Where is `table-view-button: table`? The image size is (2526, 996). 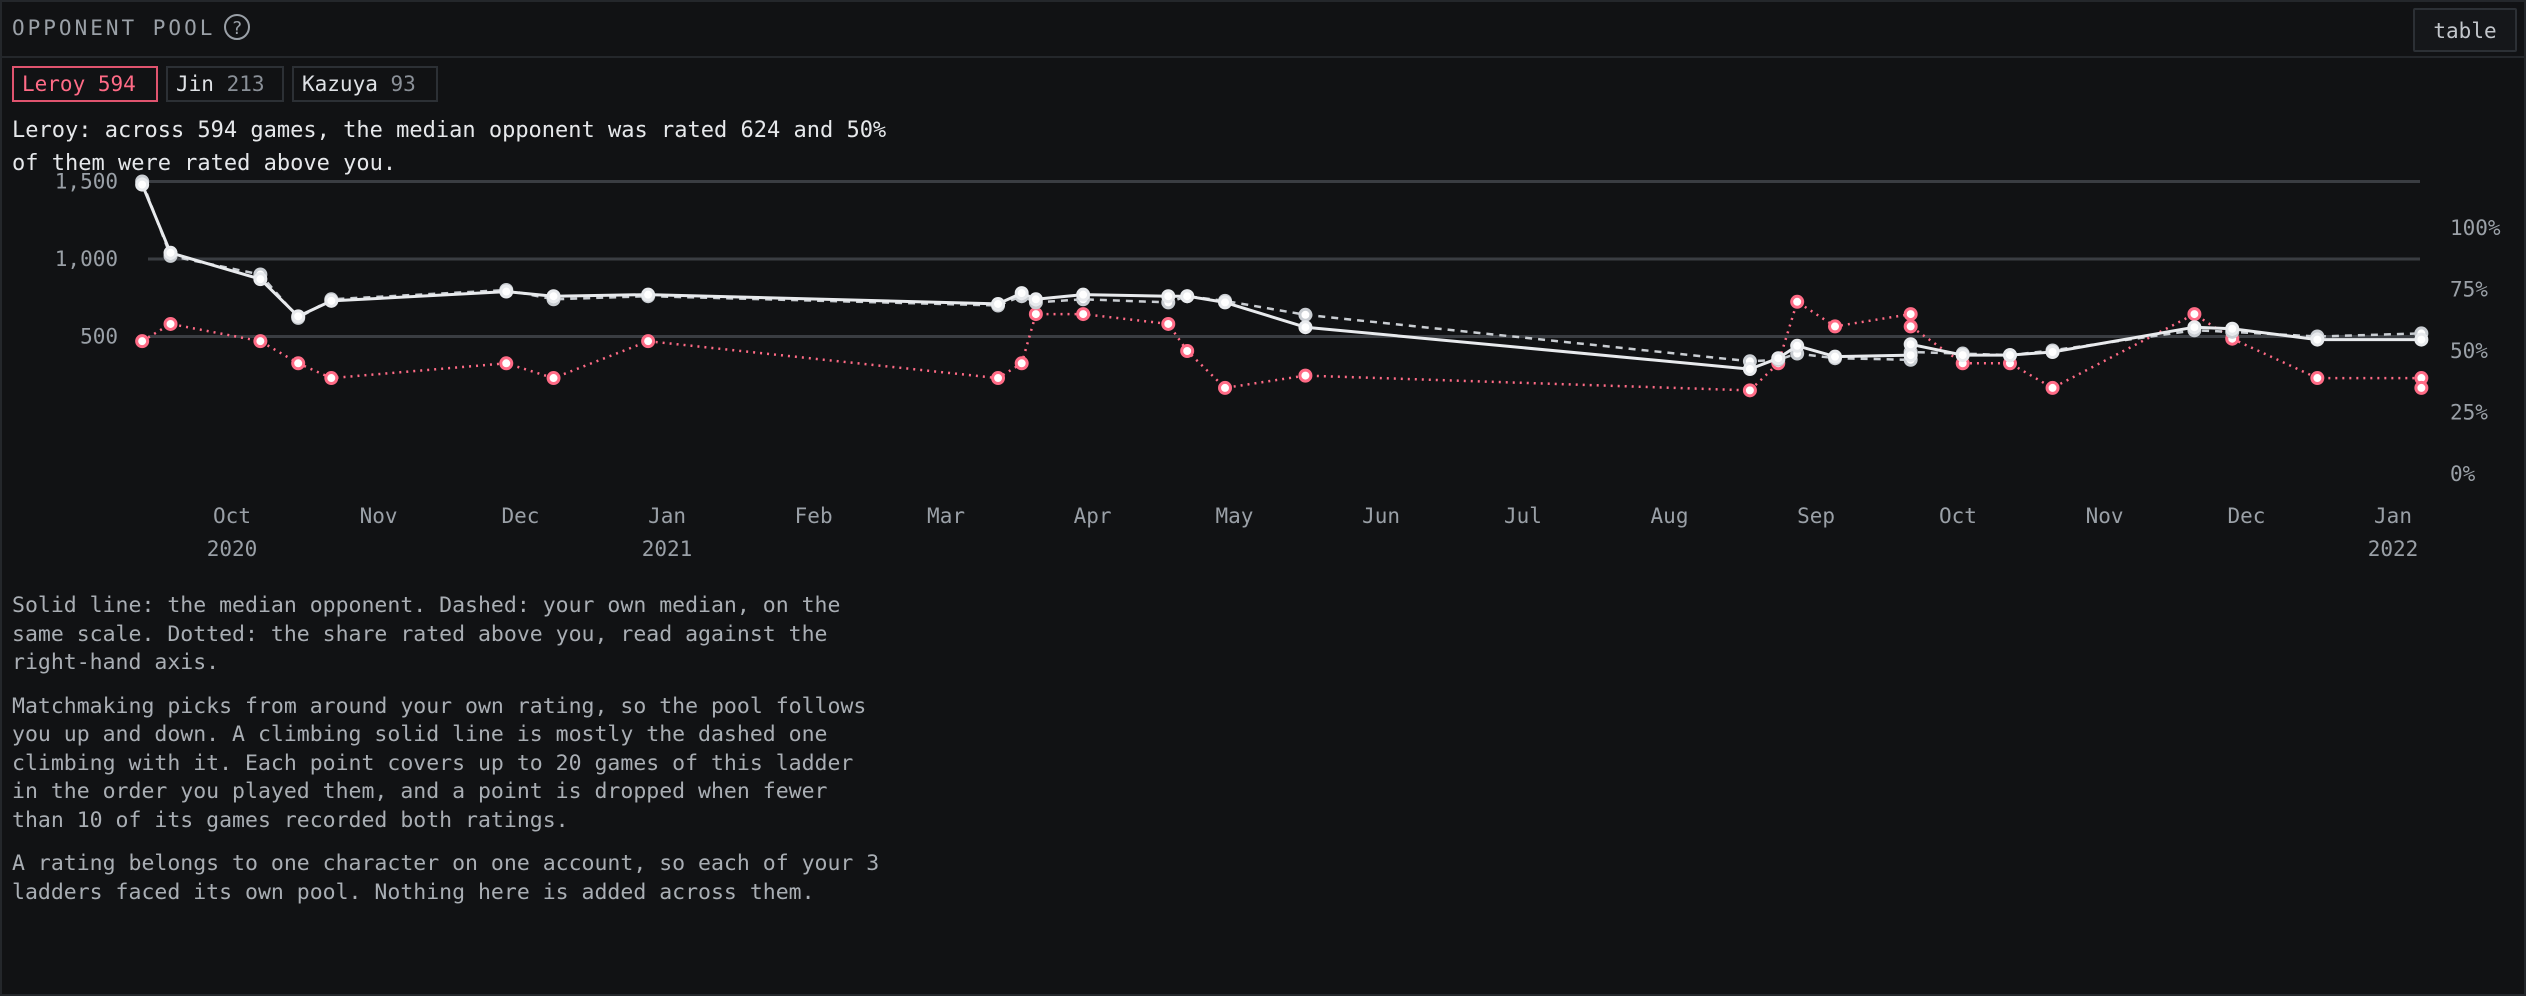 table-view-button: table is located at coordinates (2465, 30).